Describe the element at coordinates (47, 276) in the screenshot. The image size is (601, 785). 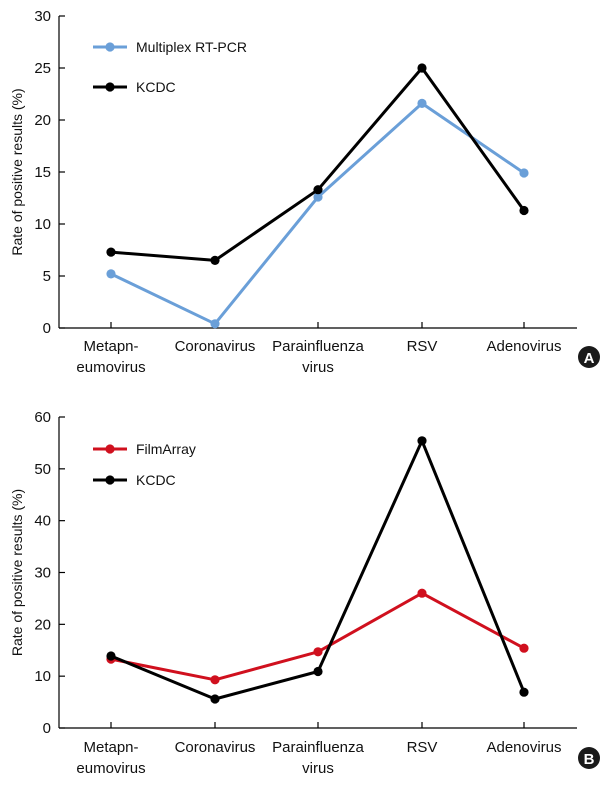
I see `y-tick-label: 5` at that location.